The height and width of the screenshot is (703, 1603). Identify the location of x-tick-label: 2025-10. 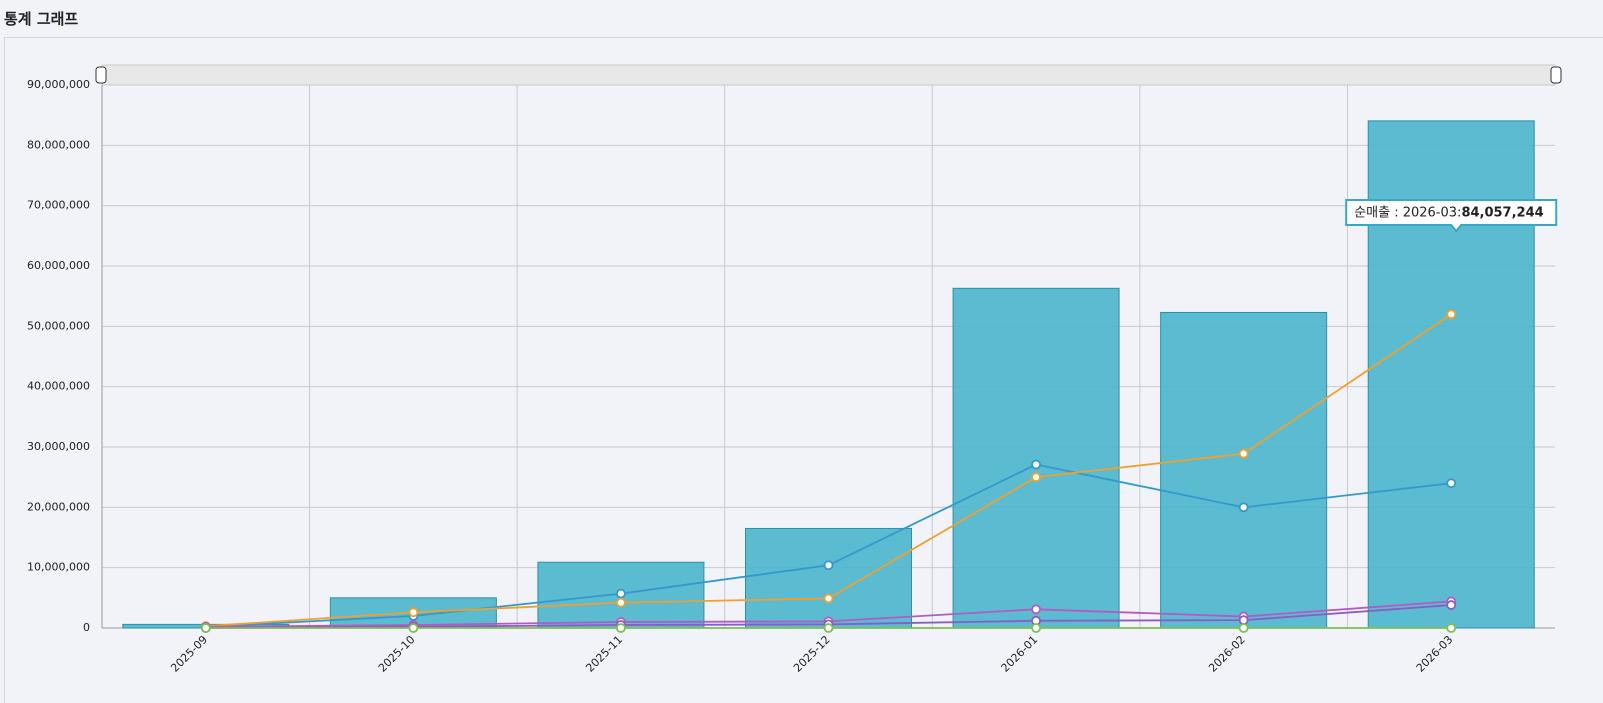
(397, 654).